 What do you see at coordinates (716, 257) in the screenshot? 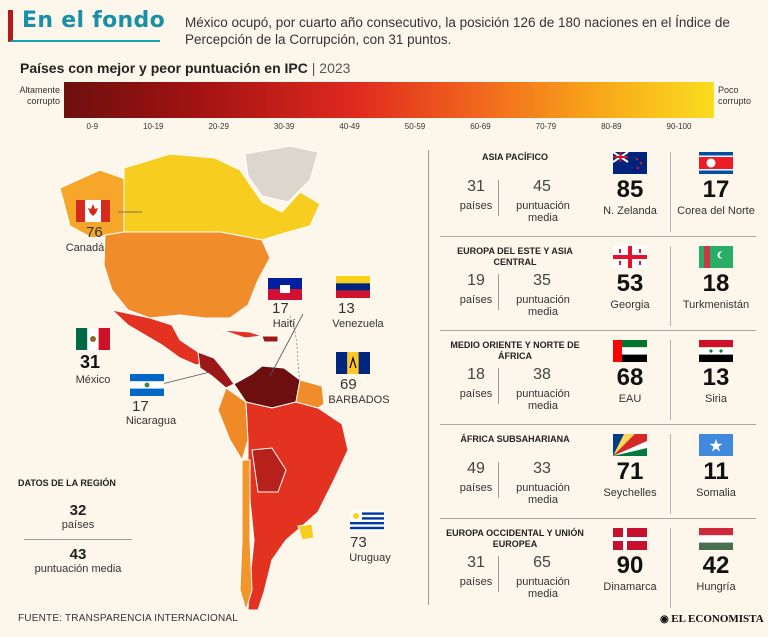
I see `turkmenistan-flag-icon` at bounding box center [716, 257].